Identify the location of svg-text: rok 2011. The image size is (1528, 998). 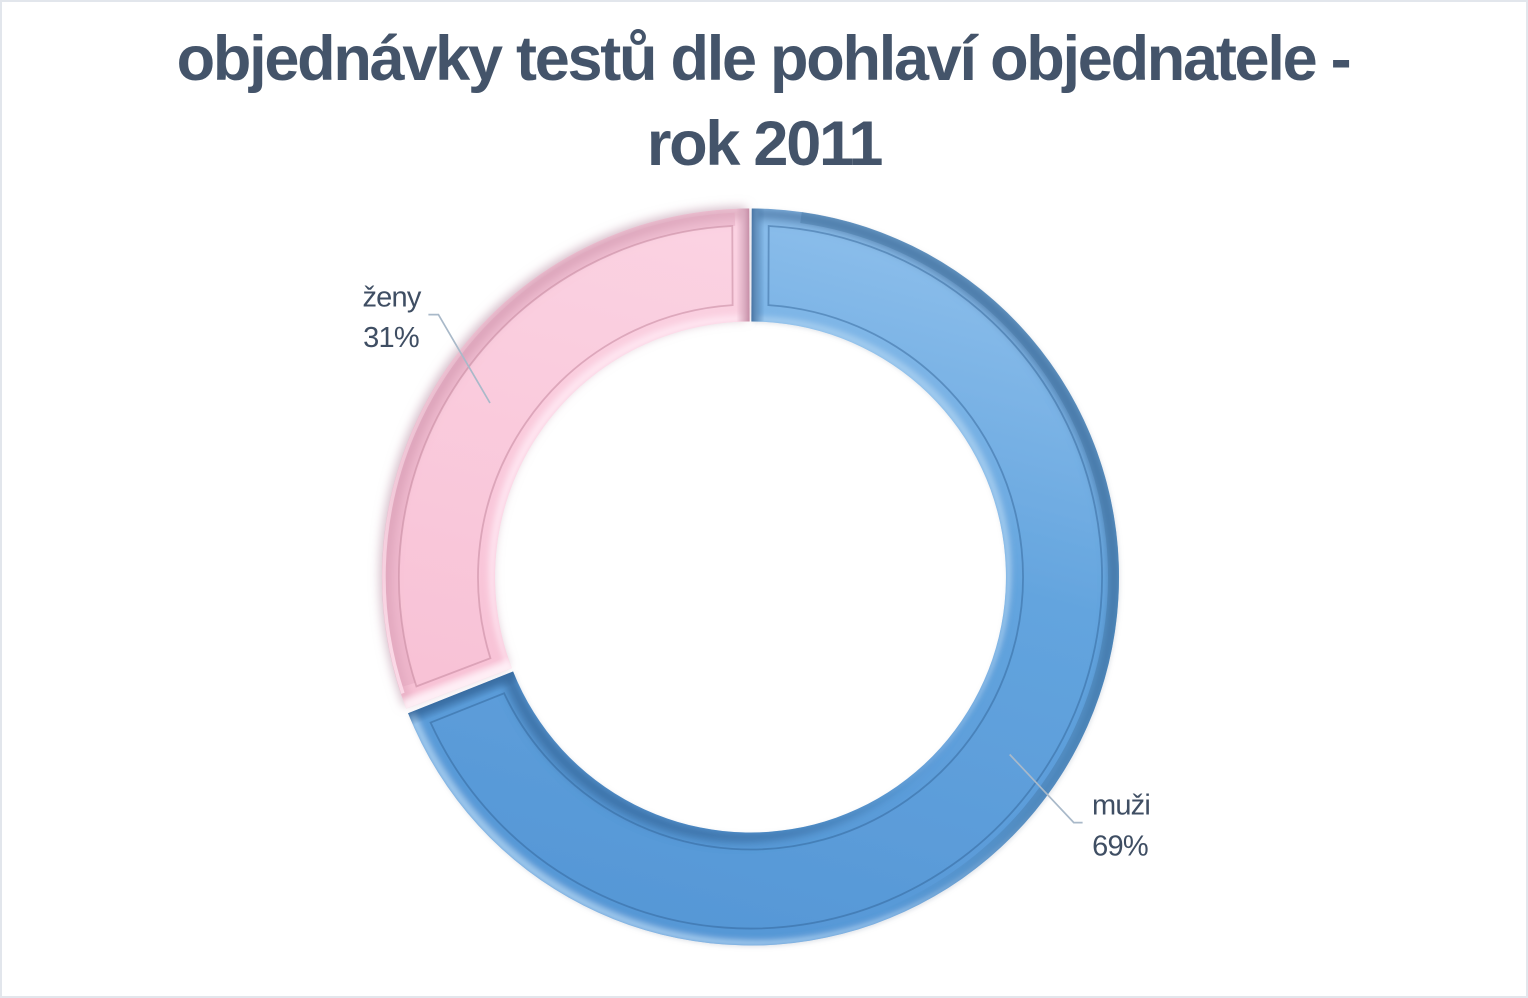
(764, 144).